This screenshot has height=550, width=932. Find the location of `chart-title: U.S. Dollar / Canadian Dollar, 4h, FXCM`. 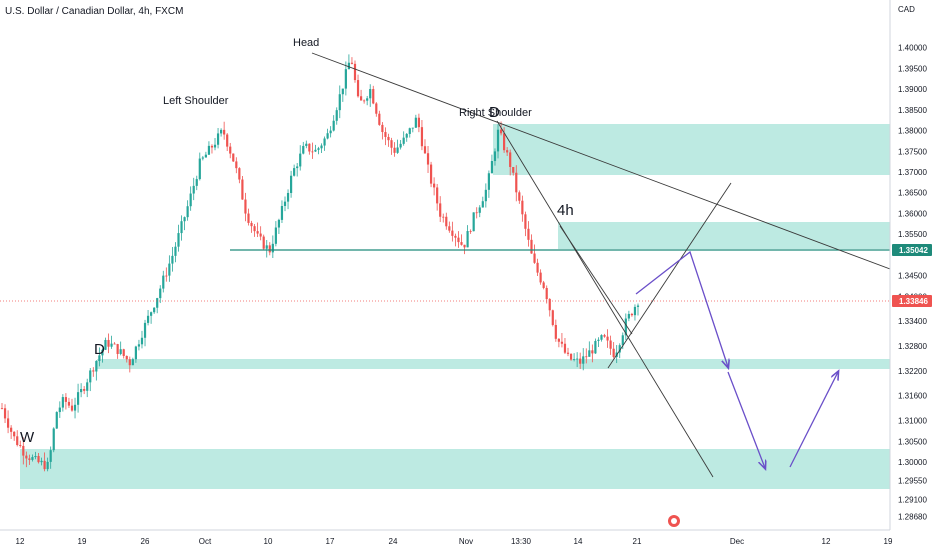

chart-title: U.S. Dollar / Canadian Dollar, 4h, FXCM is located at coordinates (94, 11).